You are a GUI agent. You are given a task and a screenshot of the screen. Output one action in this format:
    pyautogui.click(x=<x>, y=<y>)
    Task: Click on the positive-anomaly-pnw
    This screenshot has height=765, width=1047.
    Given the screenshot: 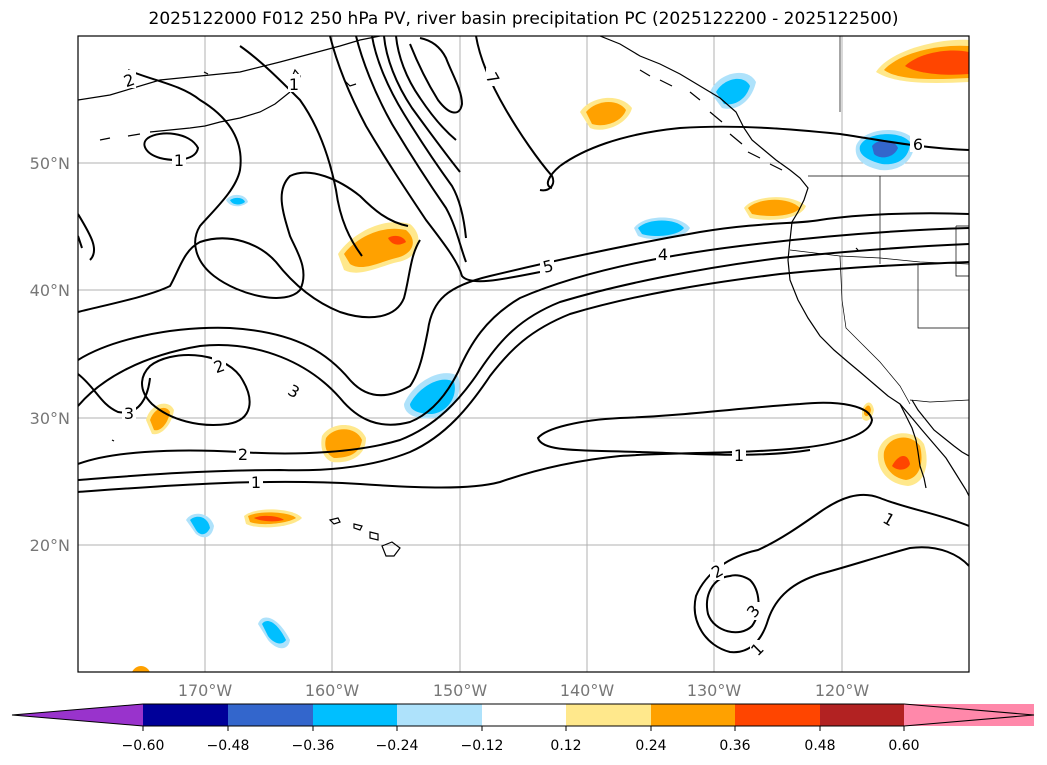 What is the action you would take?
    pyautogui.click(x=775, y=208)
    